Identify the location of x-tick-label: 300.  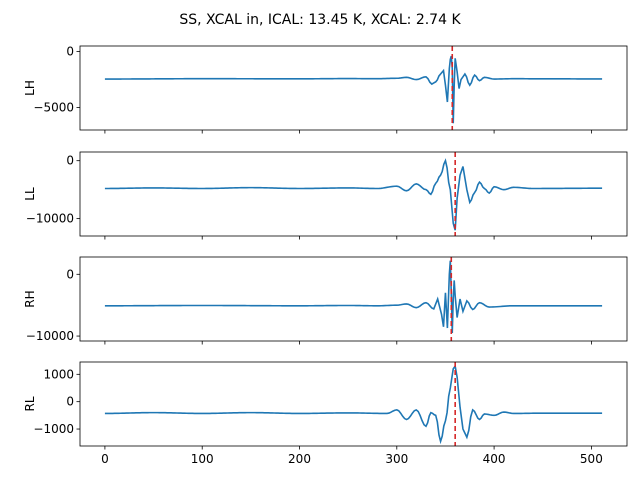
(396, 459).